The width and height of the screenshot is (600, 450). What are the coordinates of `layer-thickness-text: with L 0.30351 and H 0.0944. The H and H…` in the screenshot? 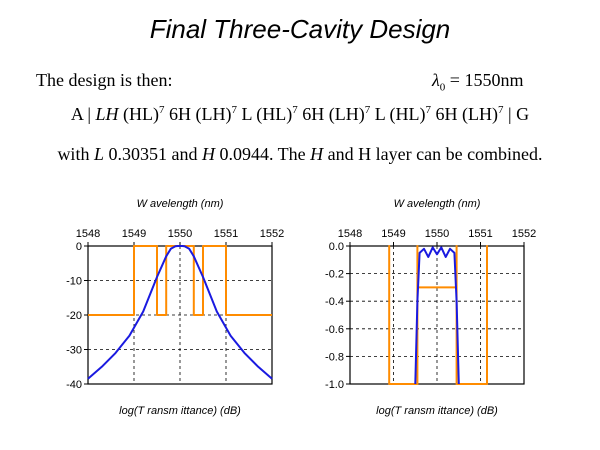 It's located at (300, 154).